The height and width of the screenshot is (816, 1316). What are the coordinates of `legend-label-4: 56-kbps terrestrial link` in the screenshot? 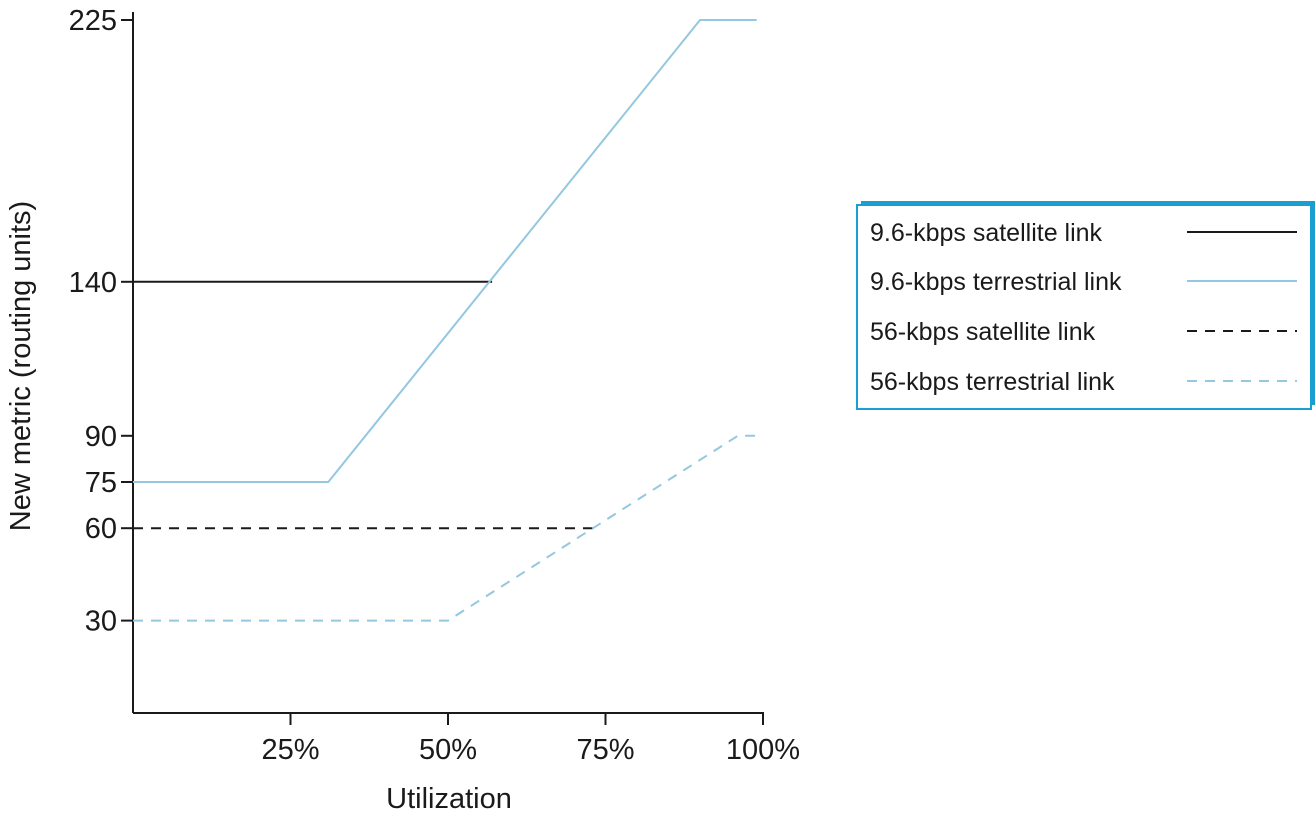 It's located at (992, 382).